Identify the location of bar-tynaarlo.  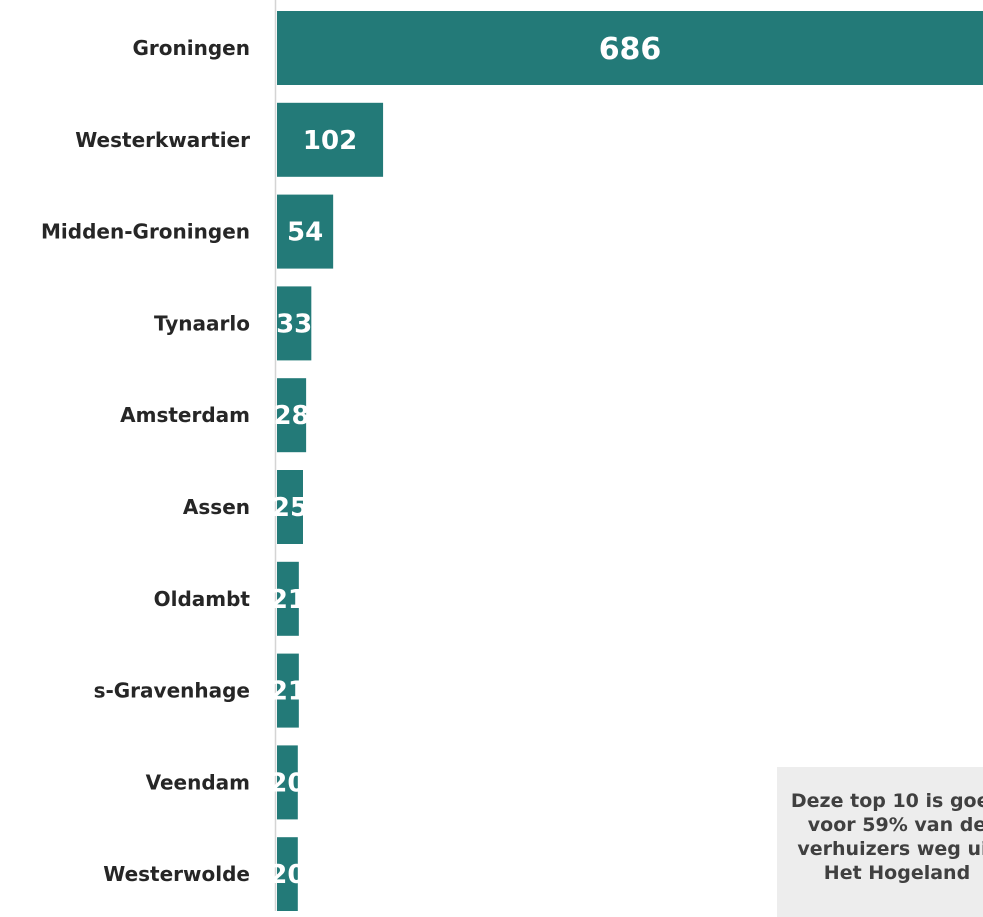
(294, 323).